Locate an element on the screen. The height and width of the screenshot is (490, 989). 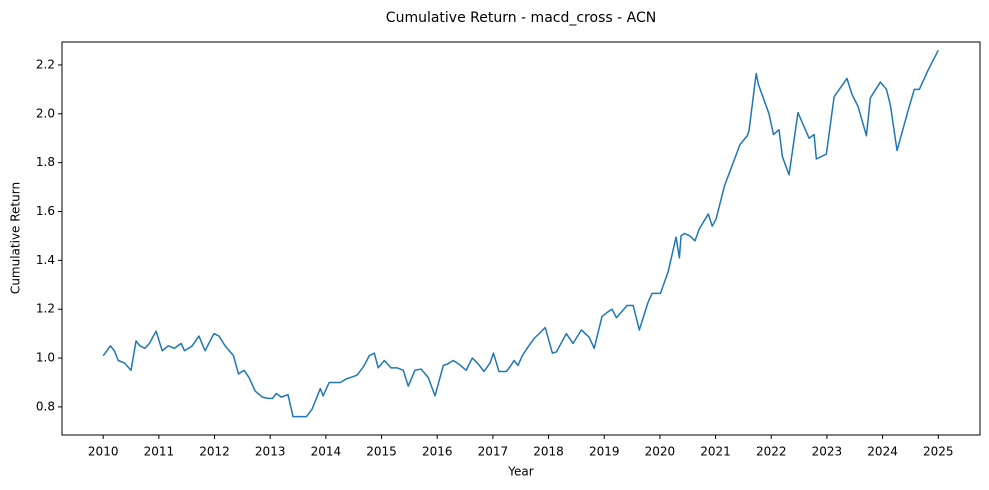
y-tick-label: 1.8 is located at coordinates (45, 162).